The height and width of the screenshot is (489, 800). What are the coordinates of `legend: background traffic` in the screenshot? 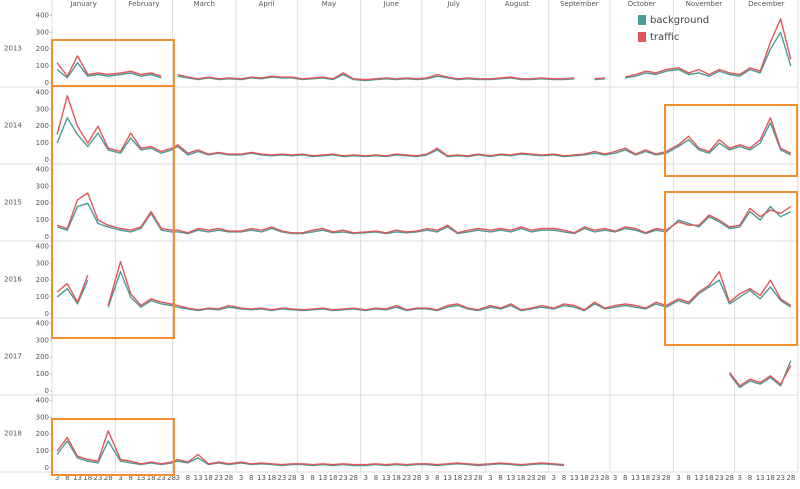 It's located at (673, 29).